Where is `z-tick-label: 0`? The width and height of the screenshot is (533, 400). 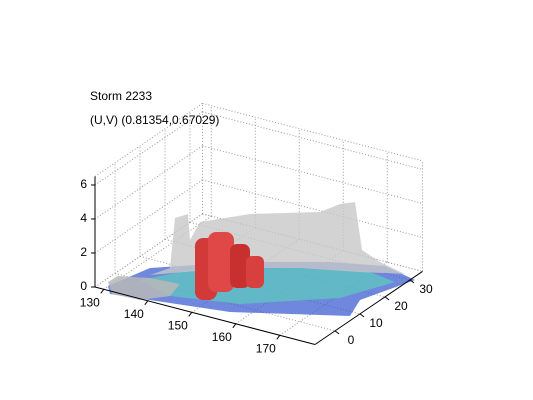
z-tick-label: 0 is located at coordinates (83, 286).